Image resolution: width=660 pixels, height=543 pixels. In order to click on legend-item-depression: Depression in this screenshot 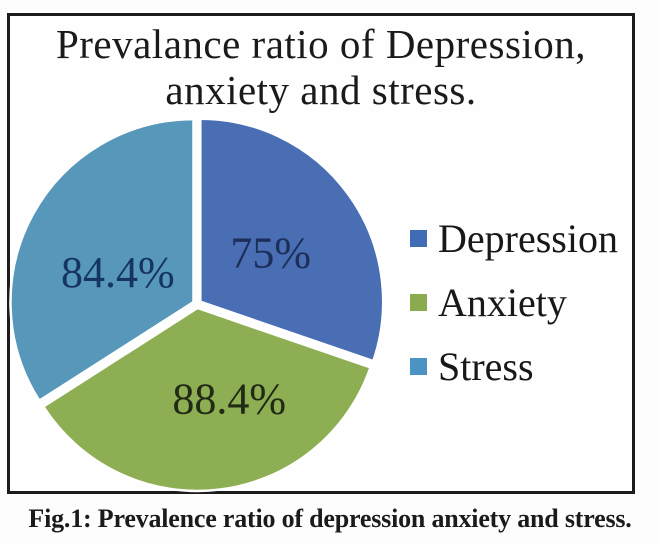, I will do `click(514, 238)`.